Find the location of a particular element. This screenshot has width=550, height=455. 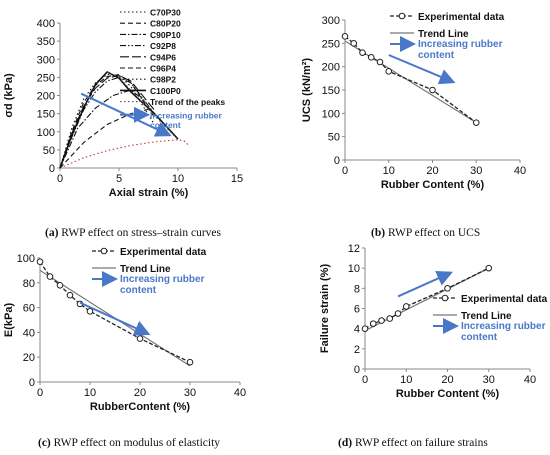

legend-label-exp-d: Experimental data is located at coordinates (504, 299).